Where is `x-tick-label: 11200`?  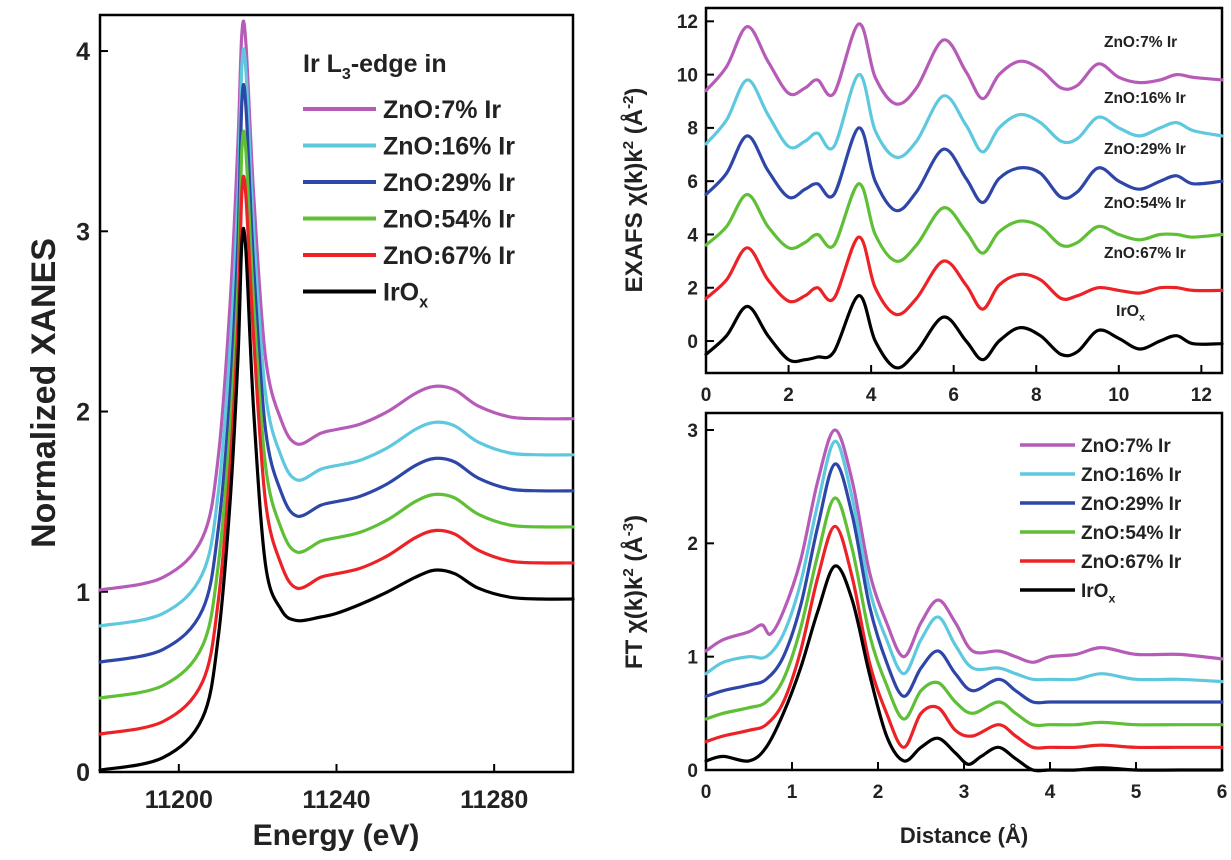
x-tick-label: 11200 is located at coordinates (179, 800).